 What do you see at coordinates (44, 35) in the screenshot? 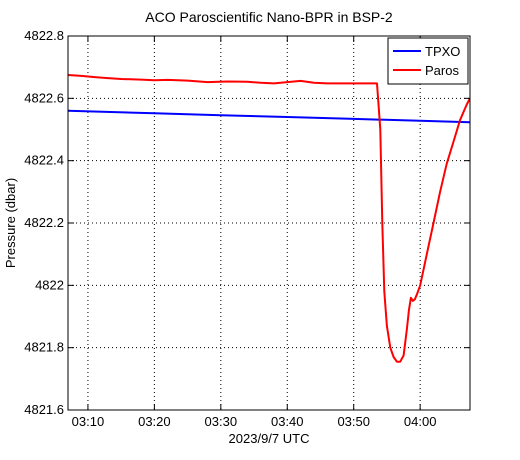
I see `y-tick-label: 4822.8` at bounding box center [44, 35].